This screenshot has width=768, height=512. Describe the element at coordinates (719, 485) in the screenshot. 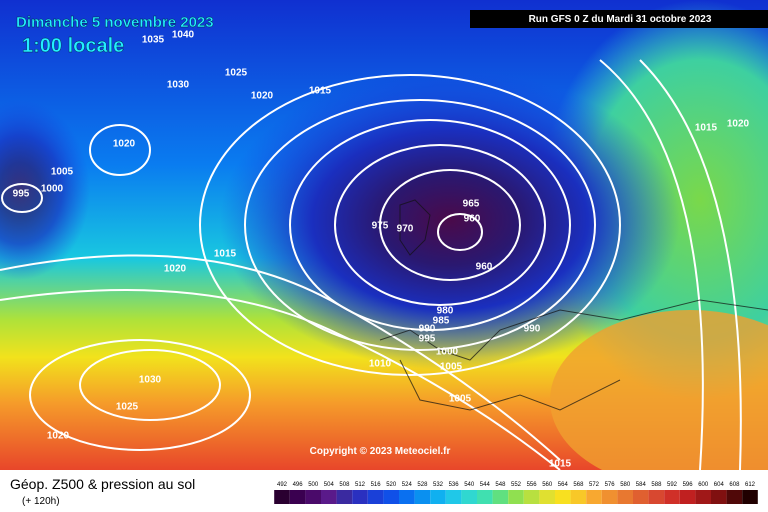

I see `colorbar-label: 604` at that location.